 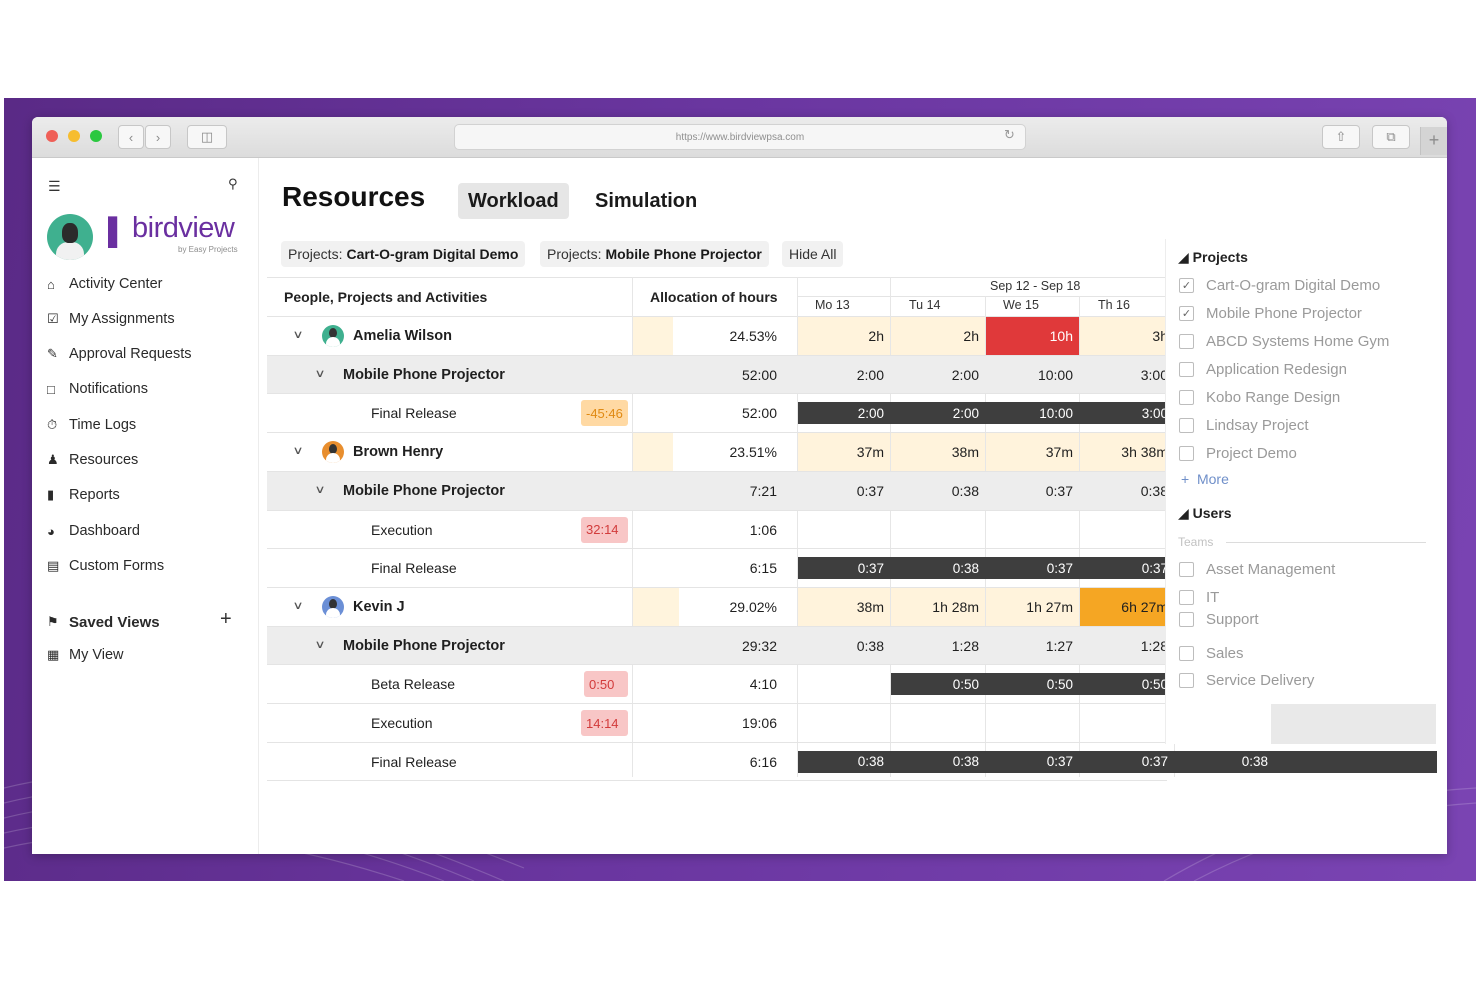 I want to click on project-filter-item: ✓ Mobile Phone Projector, so click(x=1270, y=313).